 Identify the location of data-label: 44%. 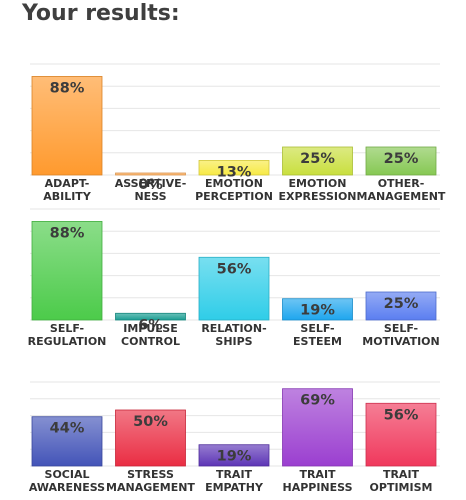
(67, 429).